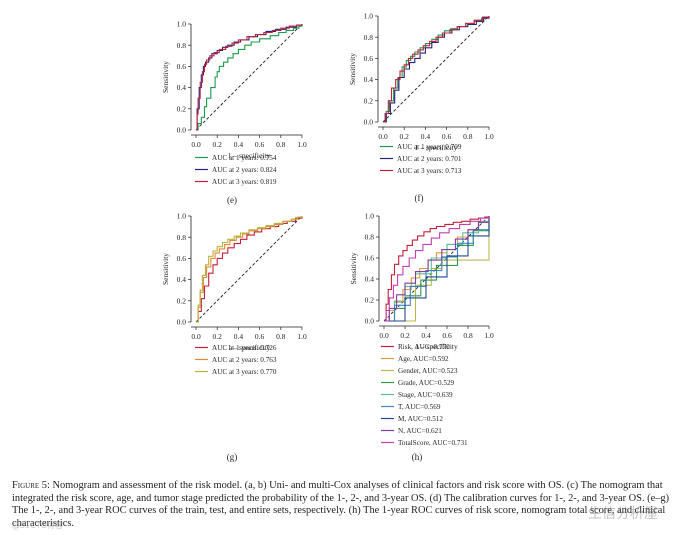 The height and width of the screenshot is (535, 685). What do you see at coordinates (31, 485) in the screenshot?
I see `caption-label: Figure 5:` at bounding box center [31, 485].